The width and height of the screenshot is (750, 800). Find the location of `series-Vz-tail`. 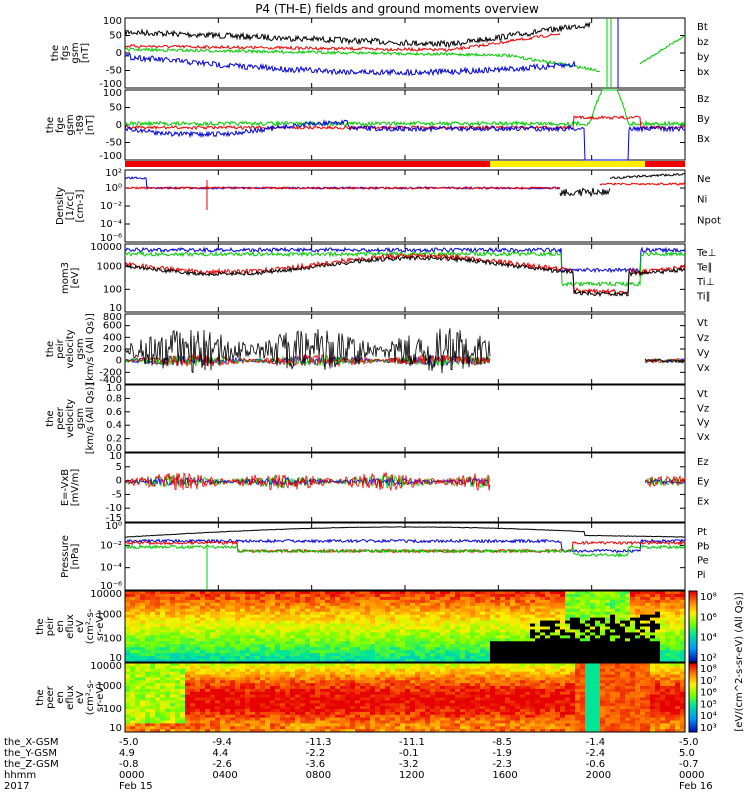

series-Vz-tail is located at coordinates (665, 361).